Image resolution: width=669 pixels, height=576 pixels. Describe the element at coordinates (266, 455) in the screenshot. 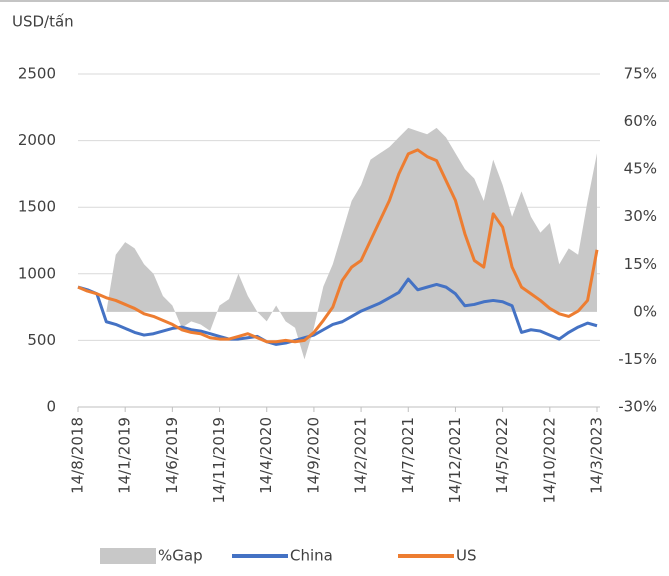

I see `x-tick-label: 14/4/2020` at that location.